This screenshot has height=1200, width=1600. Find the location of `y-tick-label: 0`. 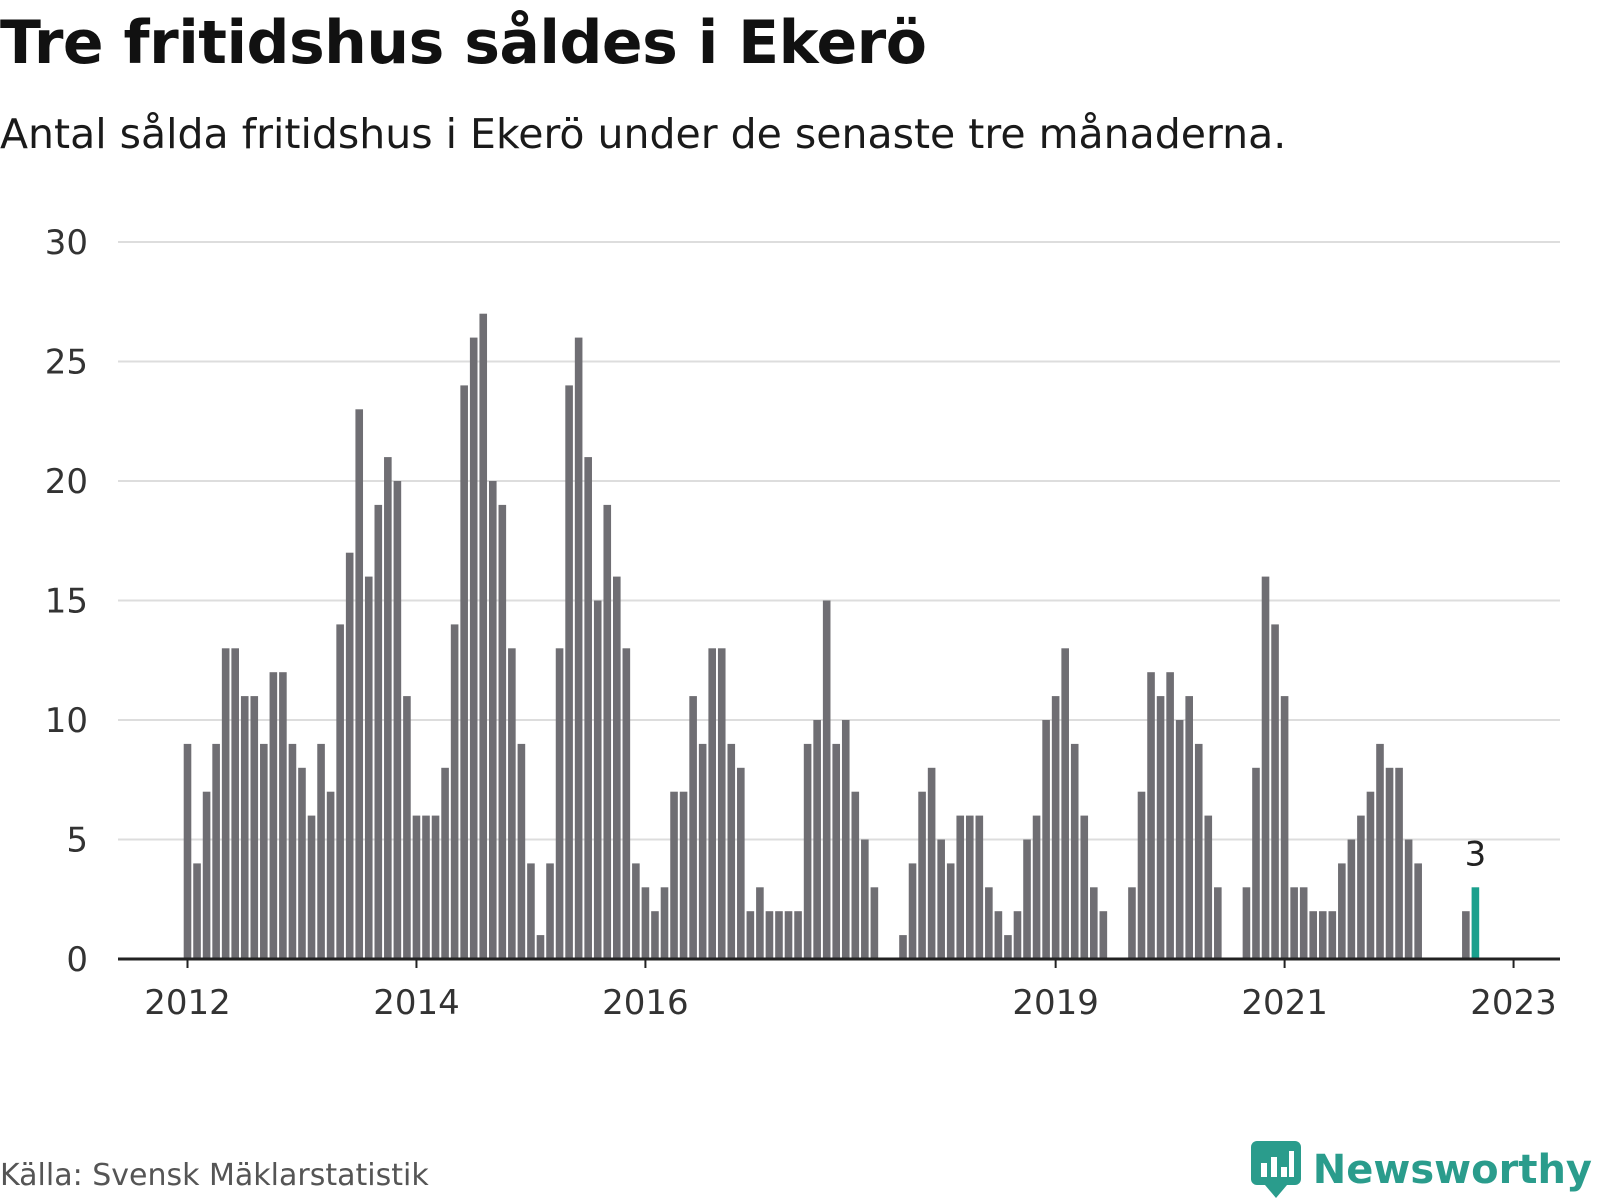

y-tick-label: 0 is located at coordinates (77, 960).